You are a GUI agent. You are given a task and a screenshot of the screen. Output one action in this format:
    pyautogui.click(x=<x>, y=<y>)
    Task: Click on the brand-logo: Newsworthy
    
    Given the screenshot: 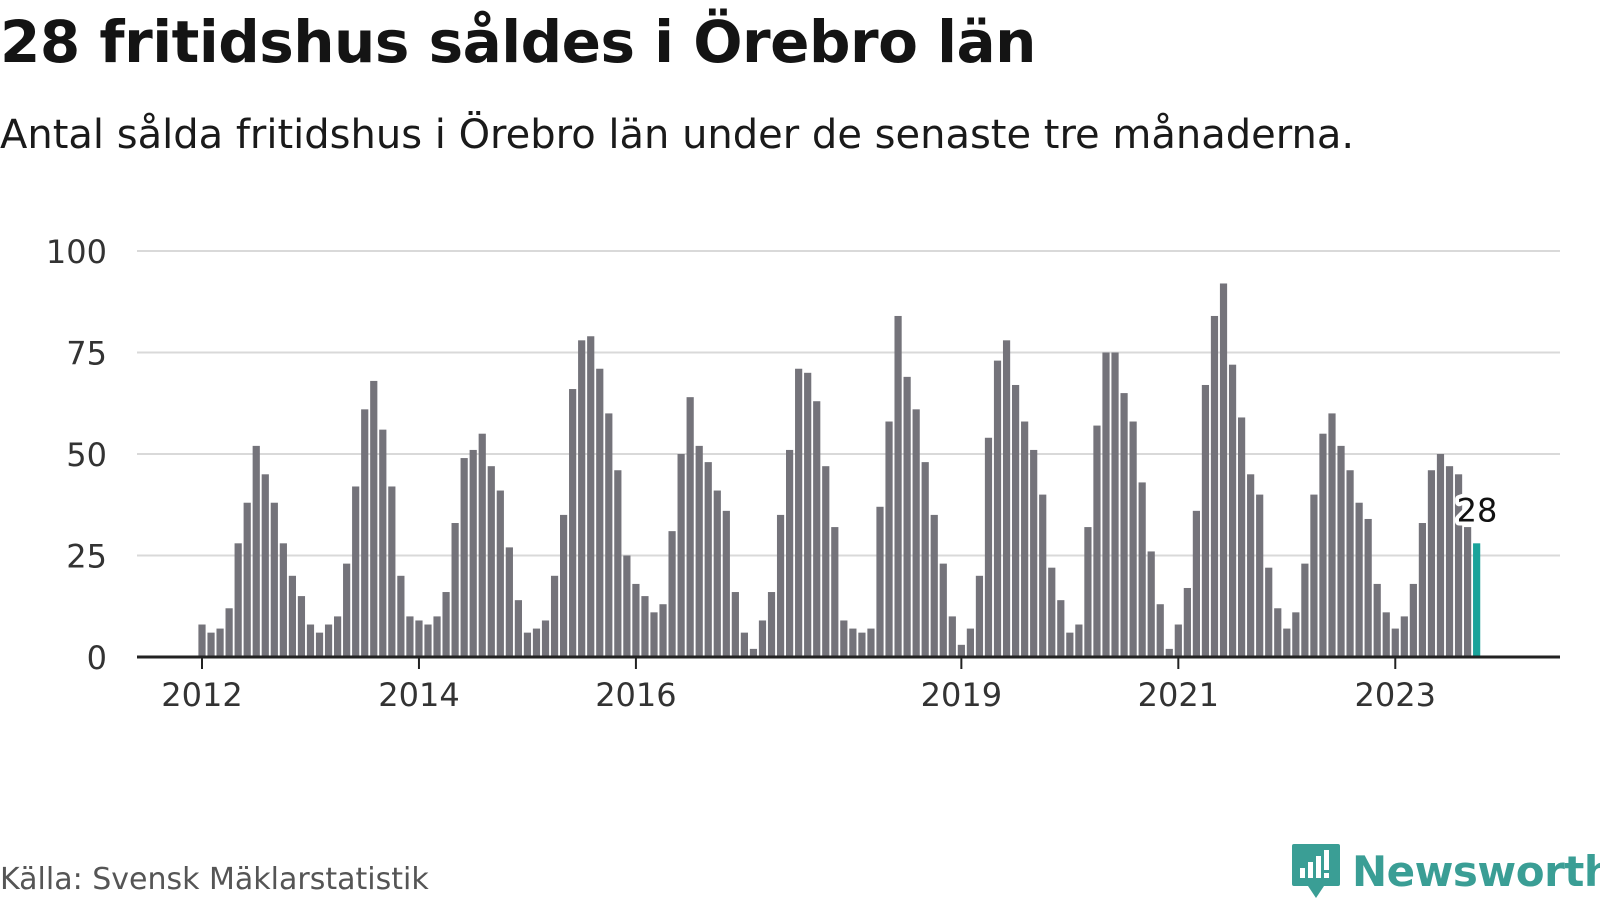 What is the action you would take?
    pyautogui.click(x=1445, y=871)
    